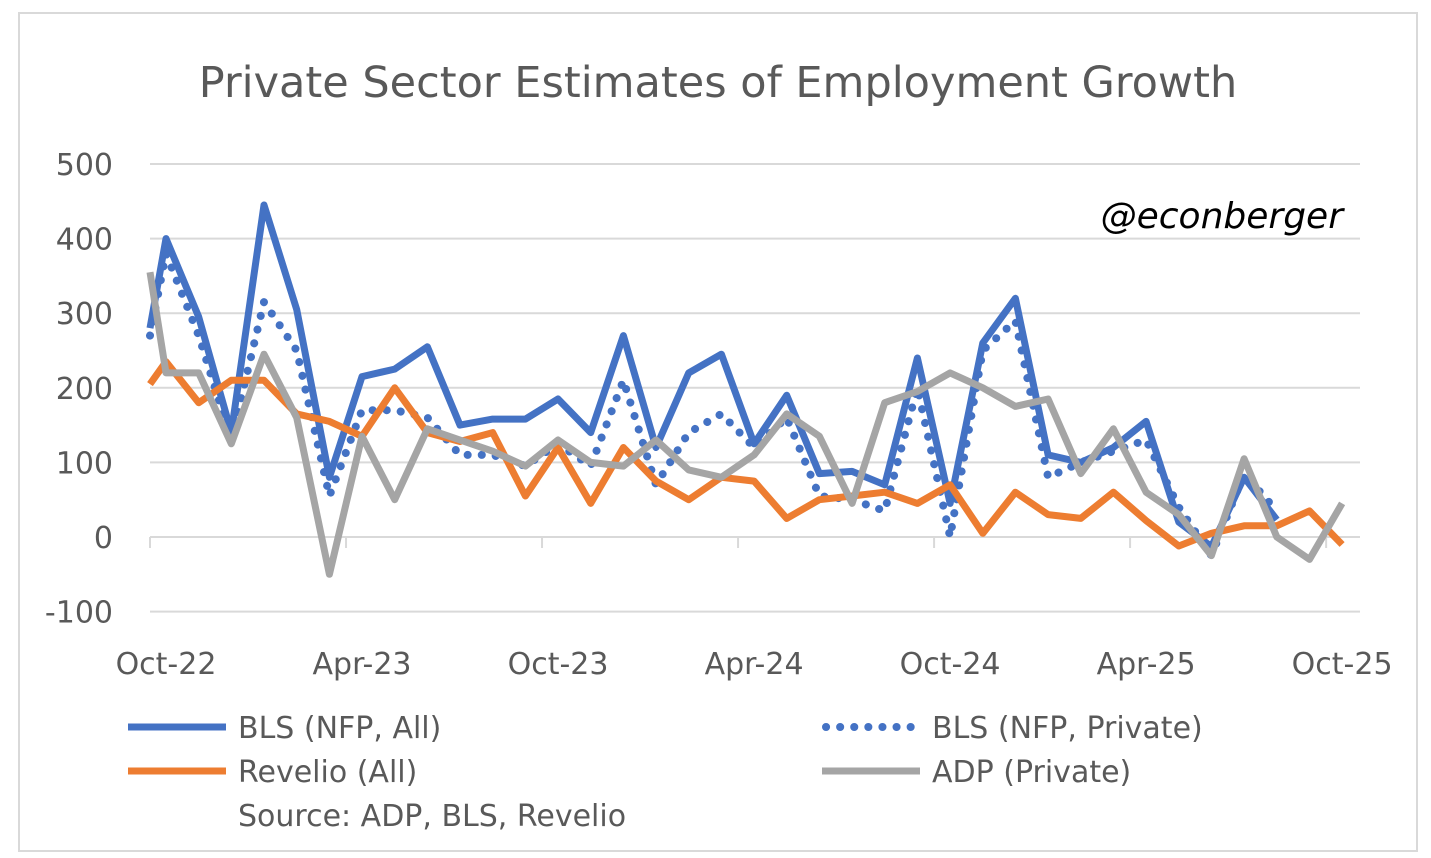 Image resolution: width=1431 pixels, height=858 pixels. What do you see at coordinates (166, 664) in the screenshot?
I see `x-tick-label: Oct-22` at bounding box center [166, 664].